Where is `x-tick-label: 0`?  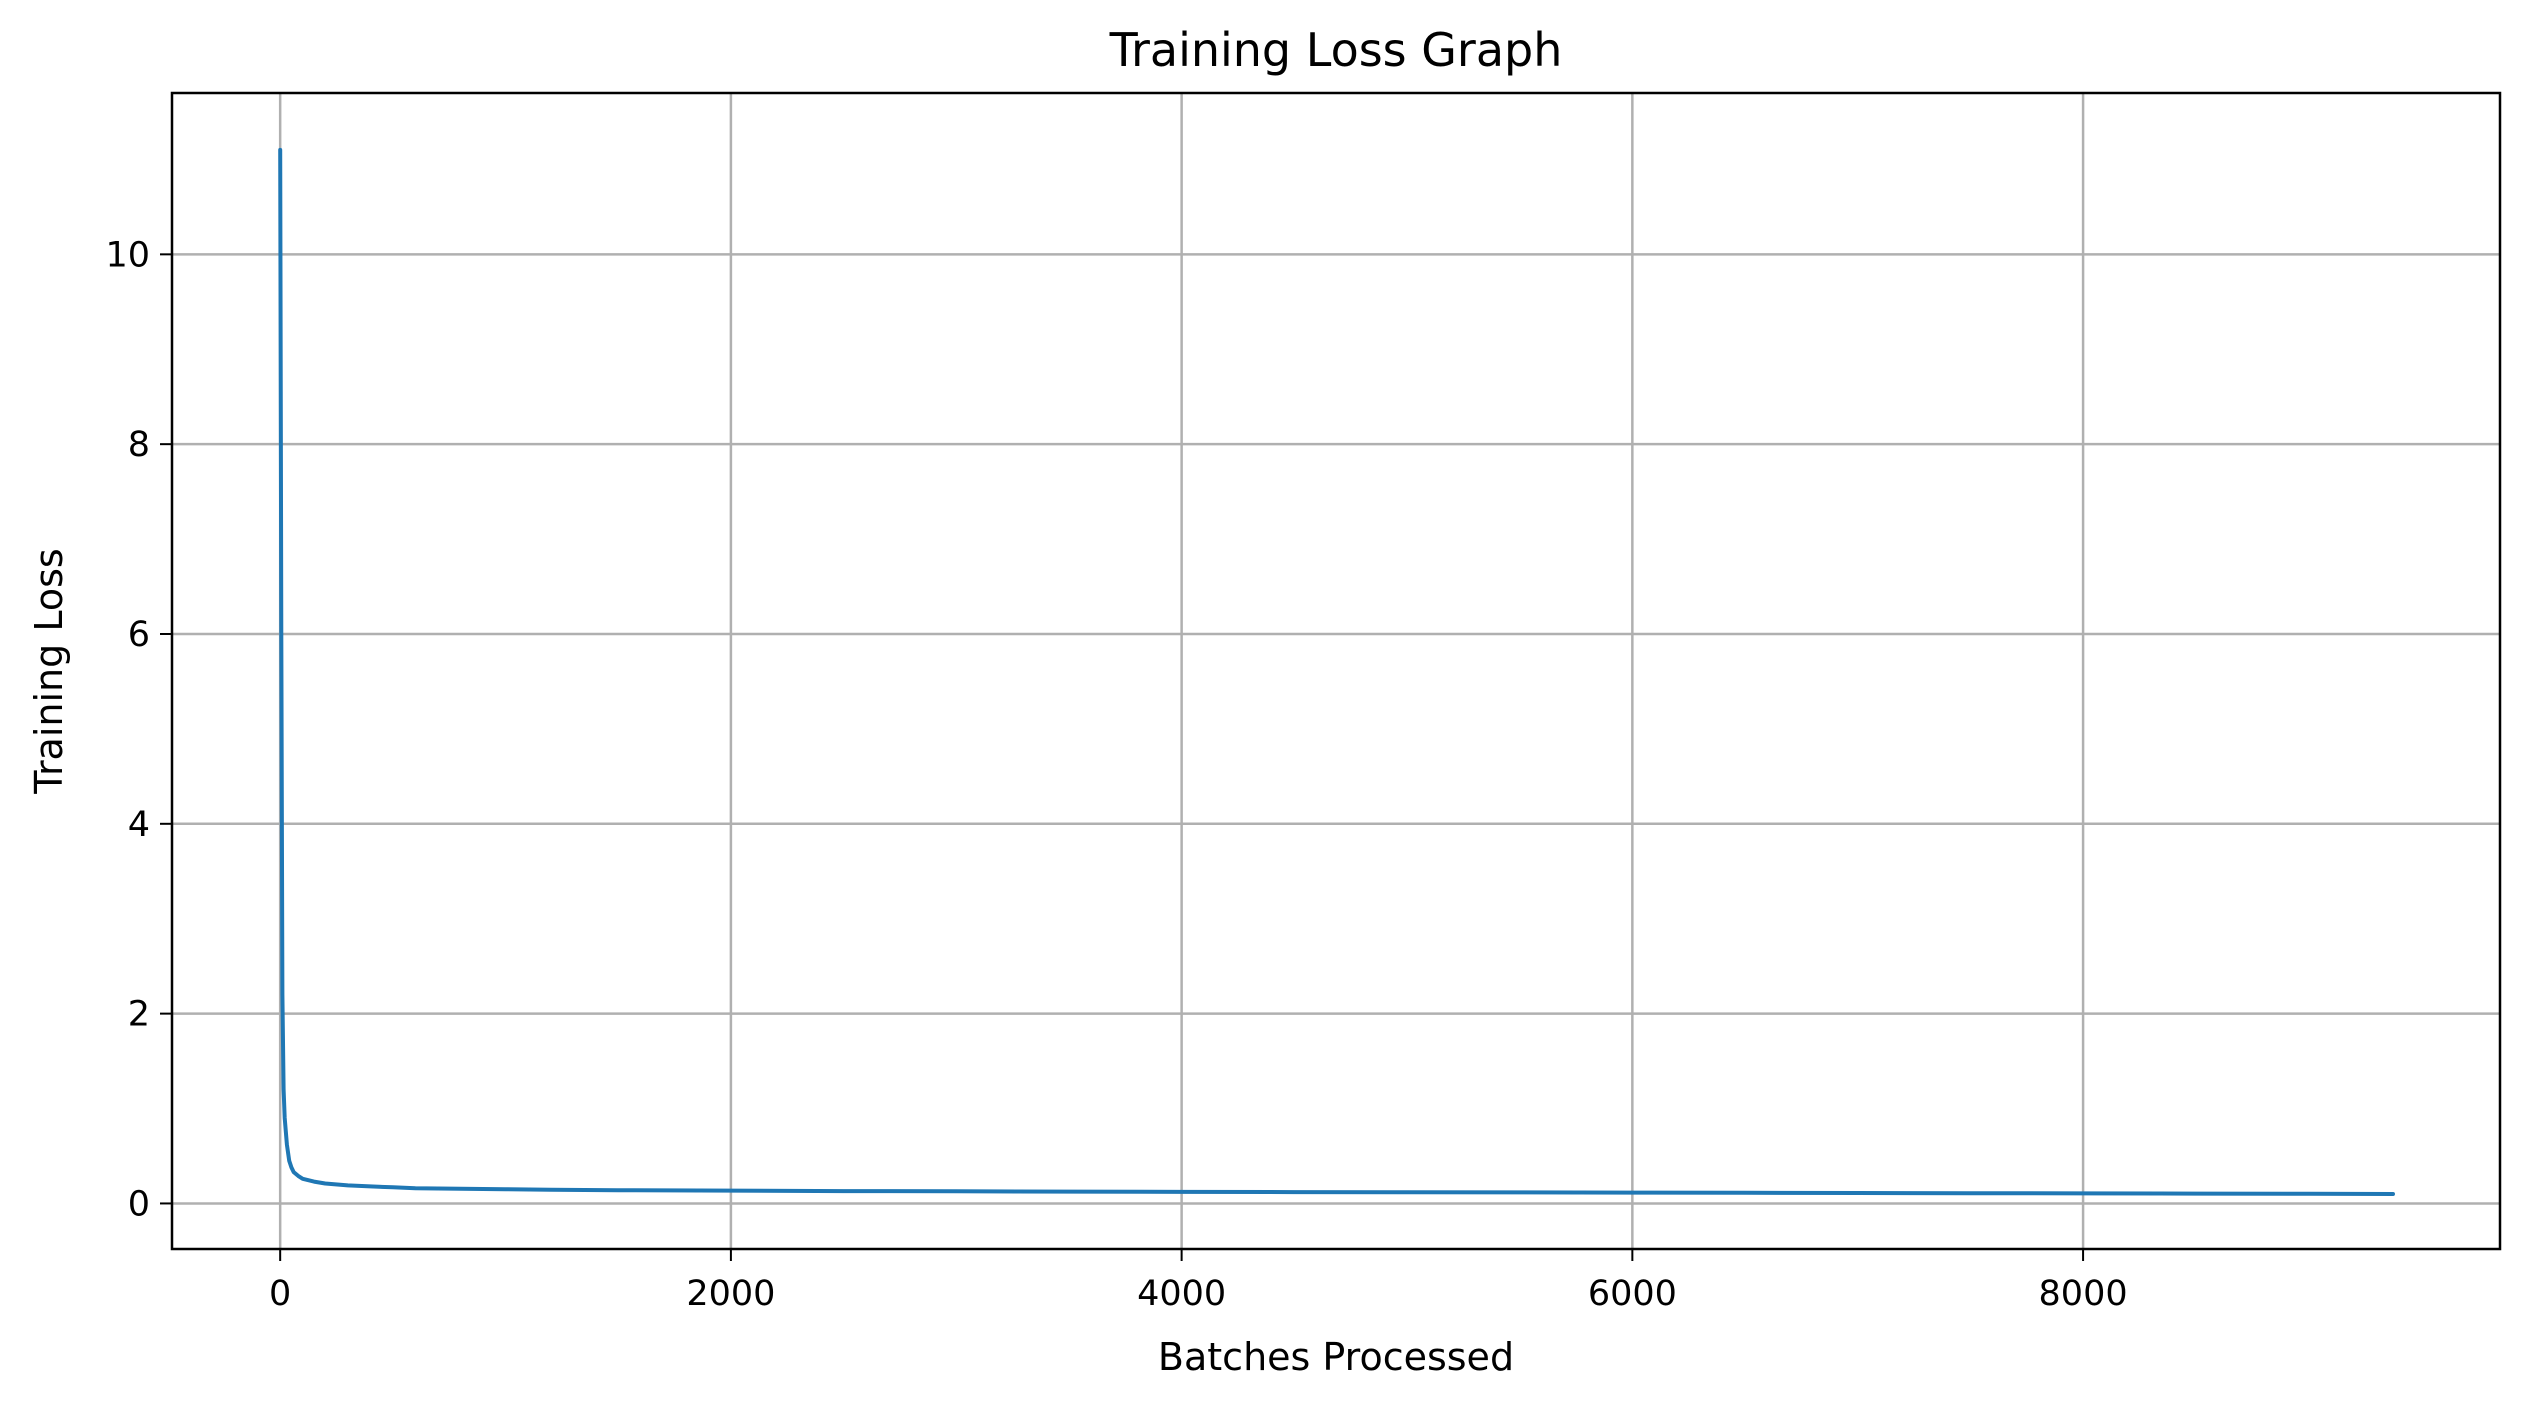 x-tick-label: 0 is located at coordinates (280, 1294).